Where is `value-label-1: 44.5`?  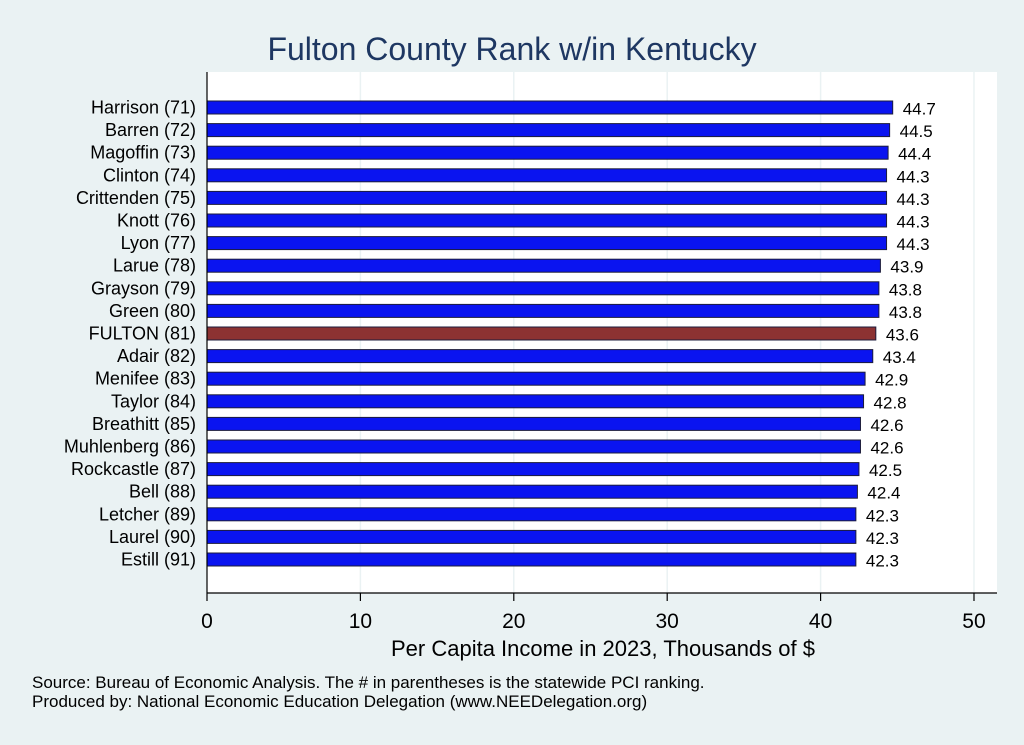
value-label-1: 44.5 is located at coordinates (916, 131).